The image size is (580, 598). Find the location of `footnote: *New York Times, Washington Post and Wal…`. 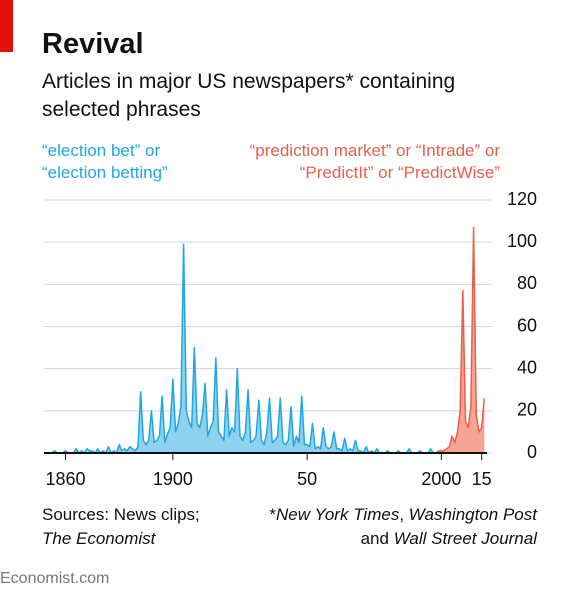

footnote: *New York Times, Washington Post and Wal… is located at coordinates (403, 527).